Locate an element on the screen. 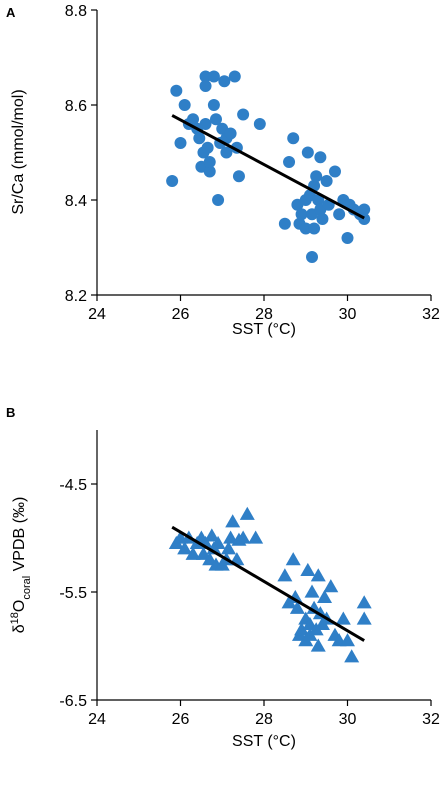 This screenshot has height=791, width=446. y-tick-label: -4.5 is located at coordinates (73, 485).